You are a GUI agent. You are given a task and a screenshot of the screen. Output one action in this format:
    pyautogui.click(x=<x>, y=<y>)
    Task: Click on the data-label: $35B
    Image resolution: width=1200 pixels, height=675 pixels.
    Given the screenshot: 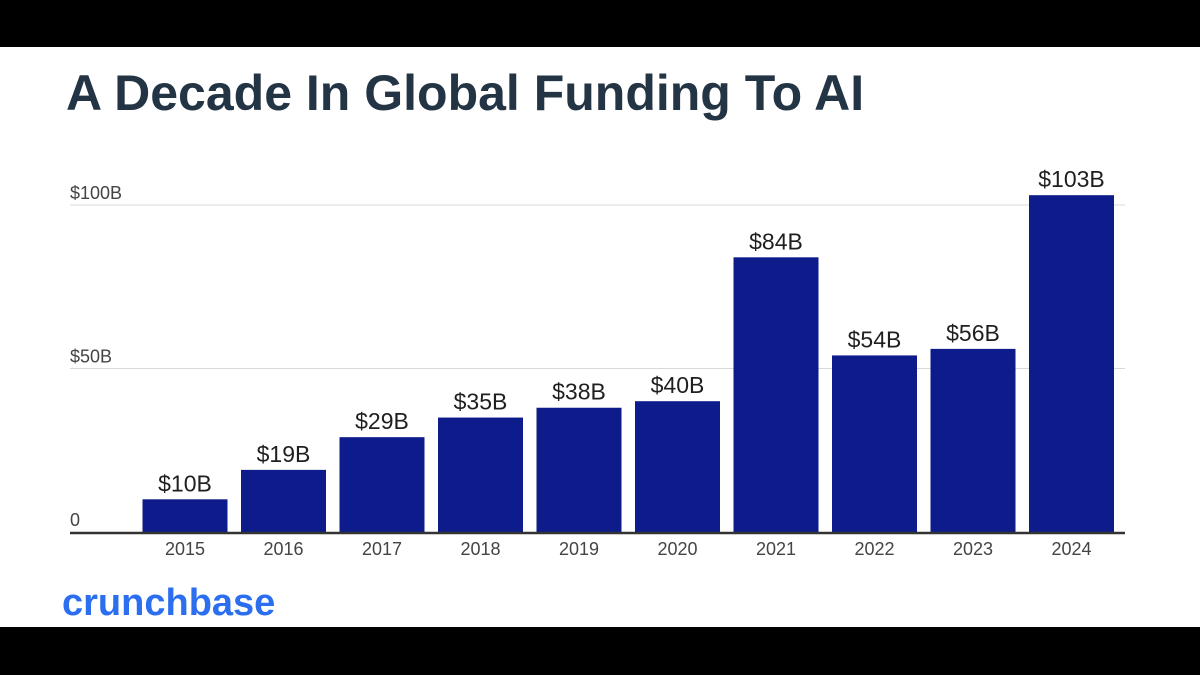 What is the action you would take?
    pyautogui.click(x=481, y=402)
    